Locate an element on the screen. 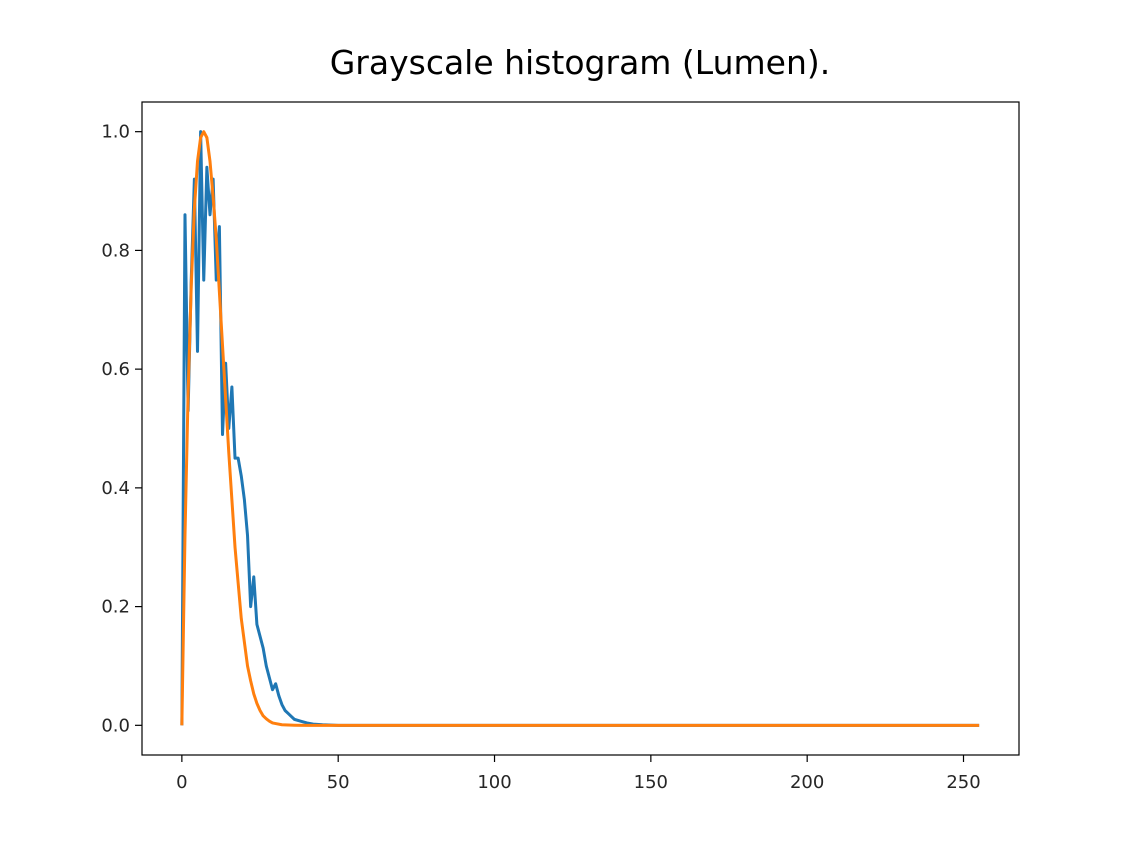 This screenshot has height=849, width=1132. x-tick-label: 0 is located at coordinates (181, 782).